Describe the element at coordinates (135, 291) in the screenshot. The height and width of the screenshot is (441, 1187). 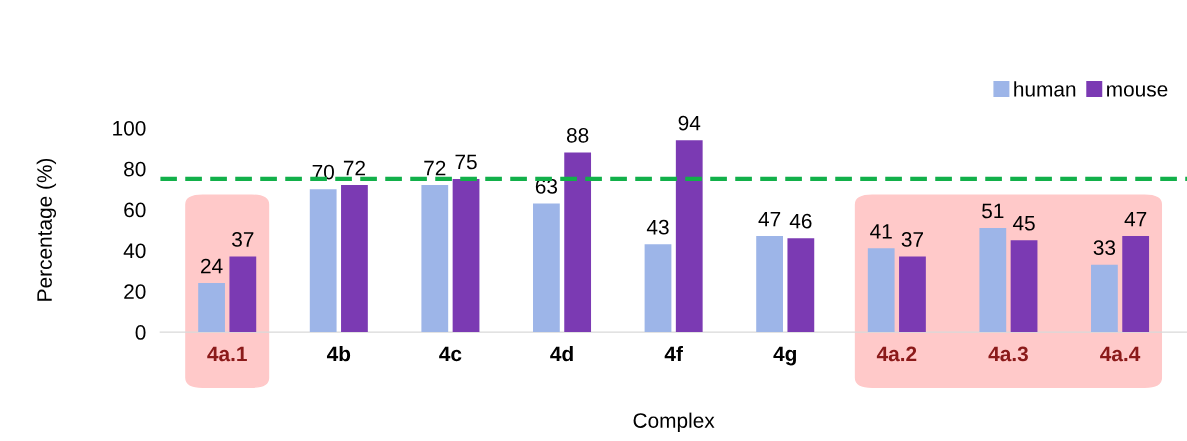
I see `y-tick-label: 20` at that location.